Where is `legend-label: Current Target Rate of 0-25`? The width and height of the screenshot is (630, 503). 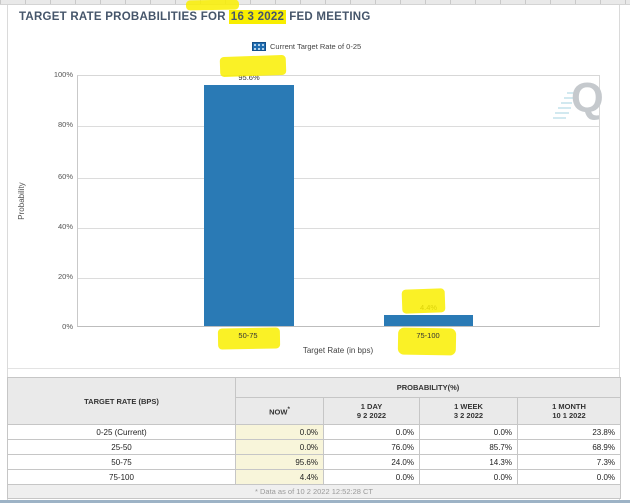
legend-label: Current Target Rate of 0-25 is located at coordinates (316, 46).